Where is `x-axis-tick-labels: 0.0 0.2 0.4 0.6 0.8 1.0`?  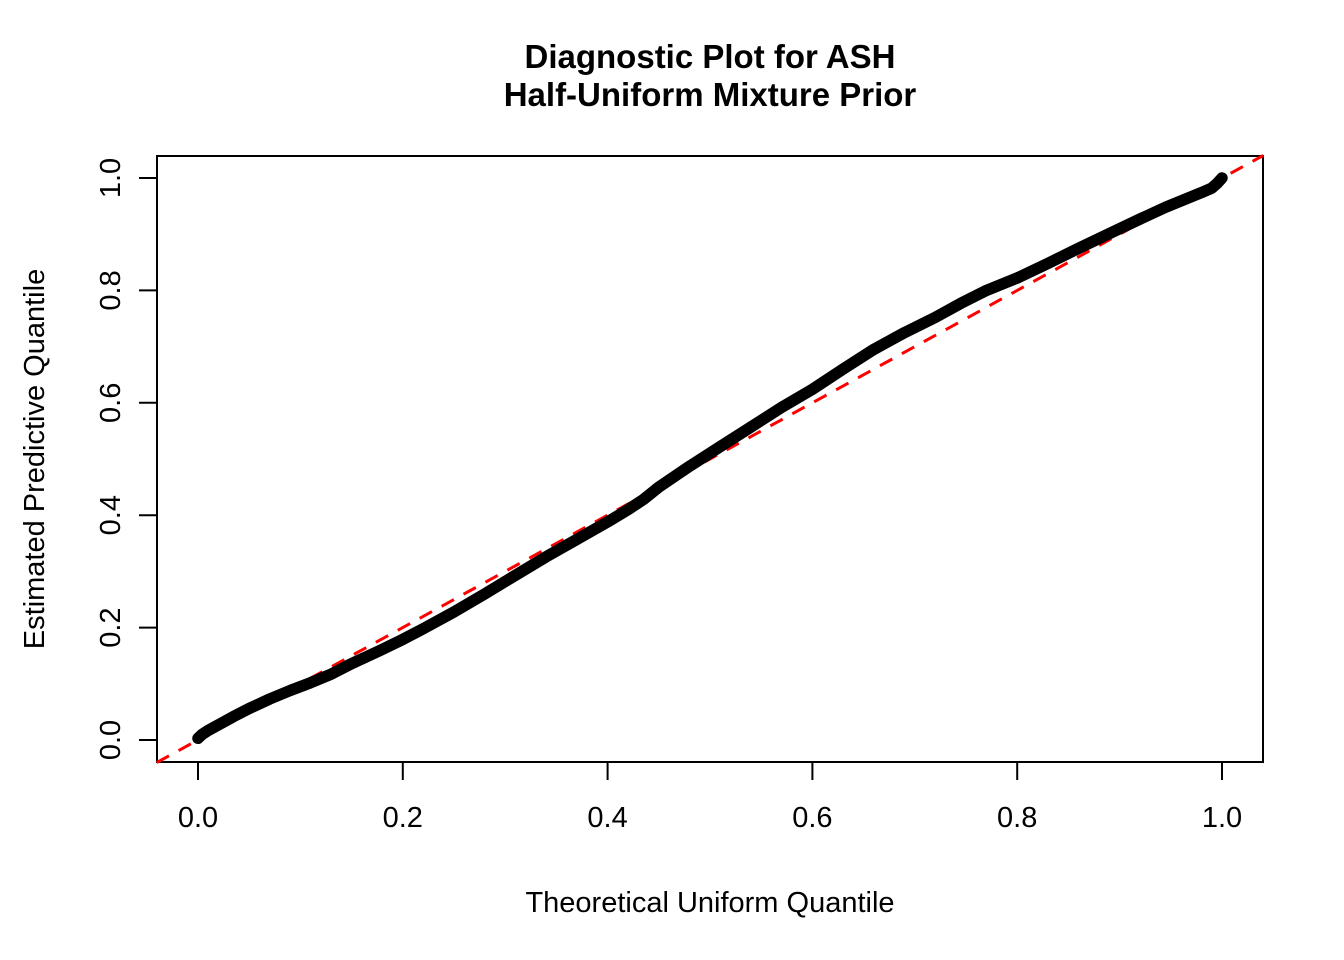
x-axis-tick-labels: 0.0 0.2 0.4 0.6 0.8 1.0 is located at coordinates (710, 818).